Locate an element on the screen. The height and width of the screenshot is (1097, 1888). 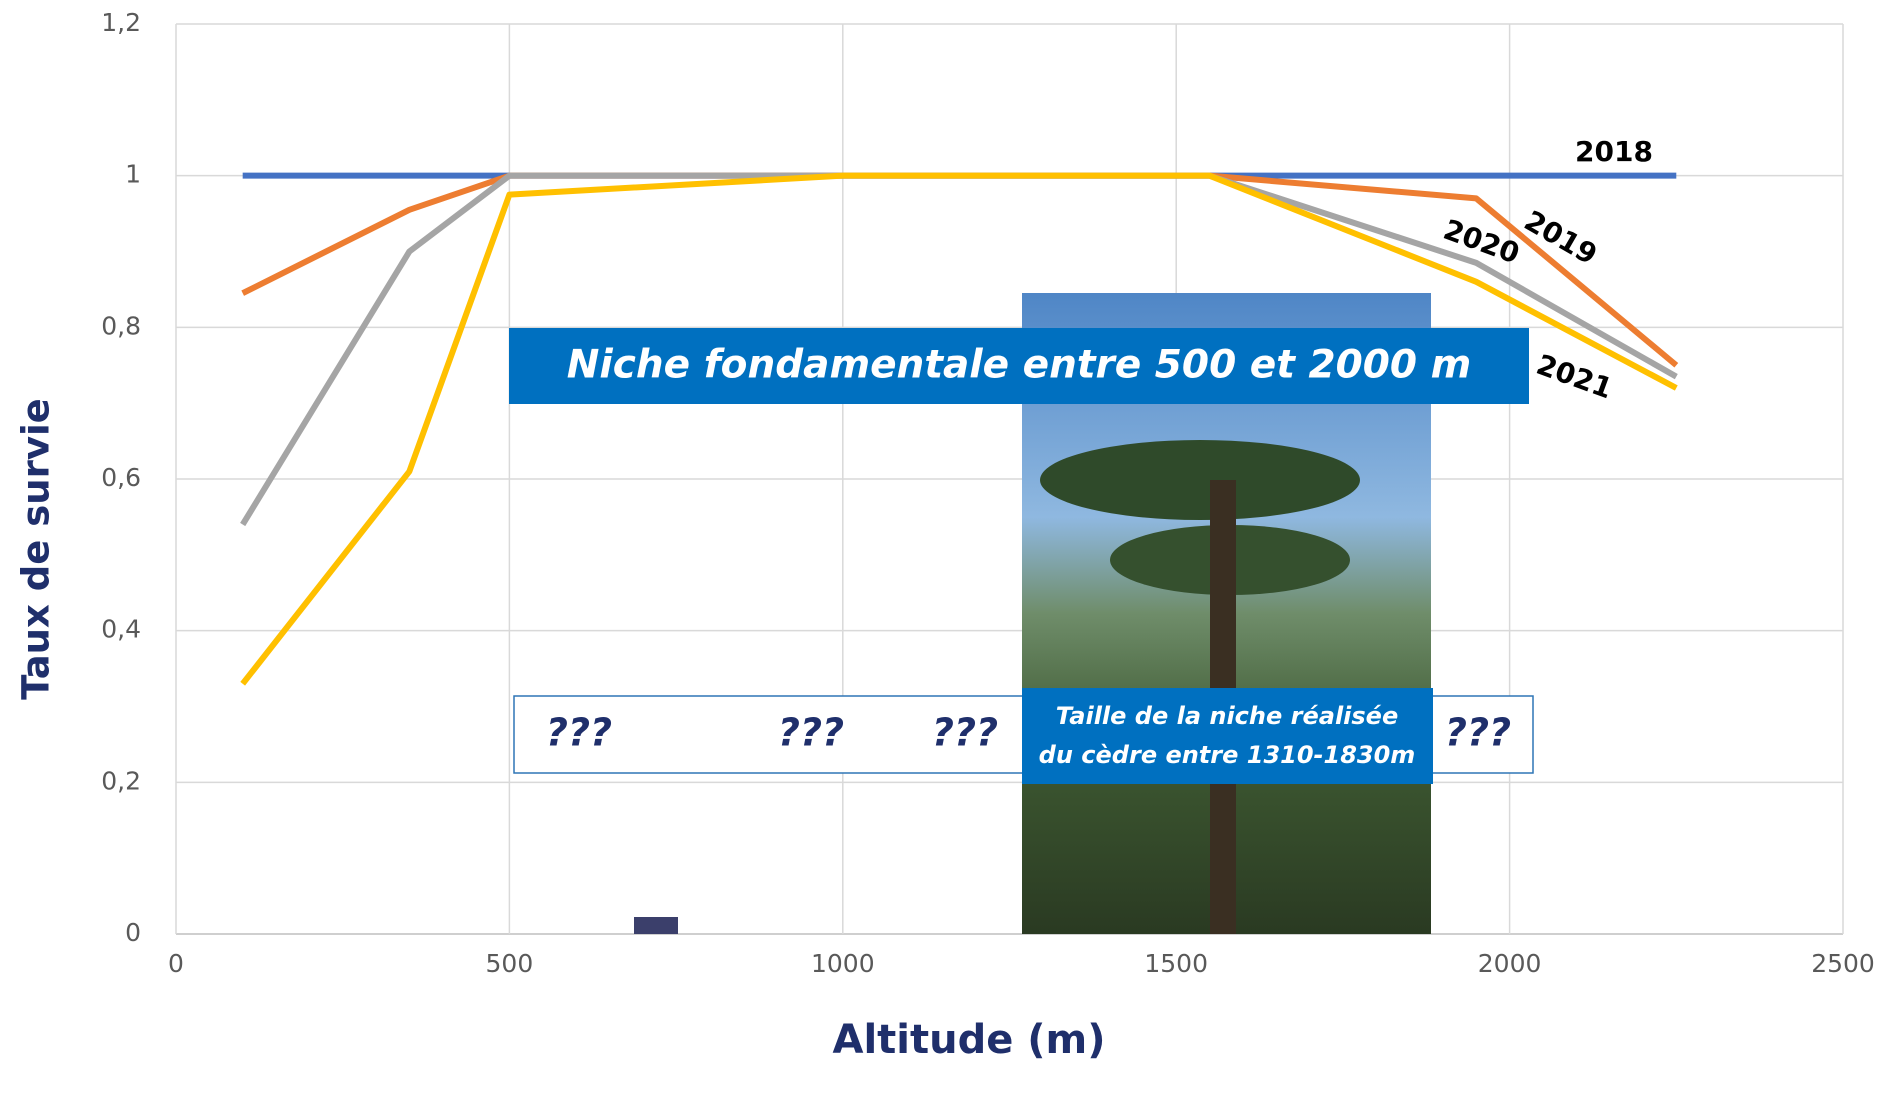
series-label: 2020 is located at coordinates (1481, 242).